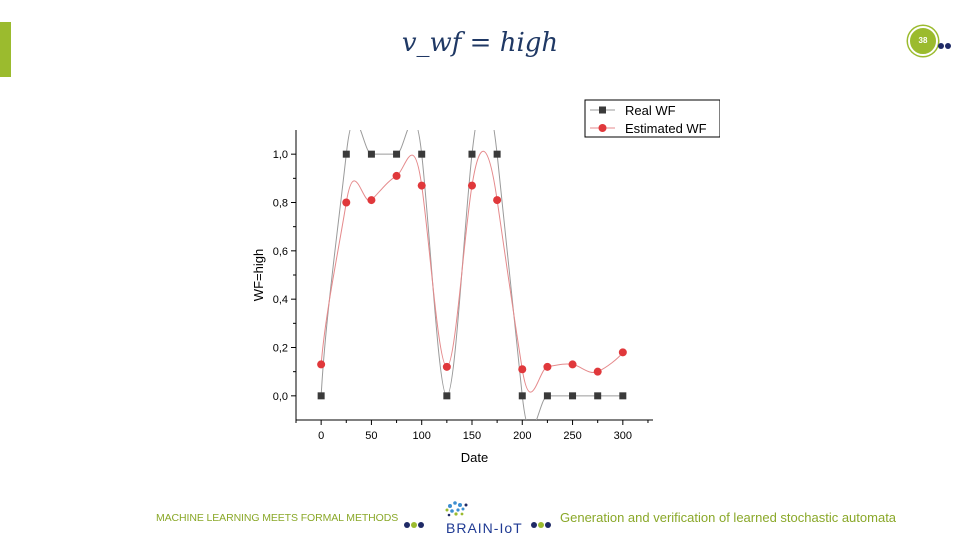  I want to click on x-tick-label: 200, so click(522, 436).